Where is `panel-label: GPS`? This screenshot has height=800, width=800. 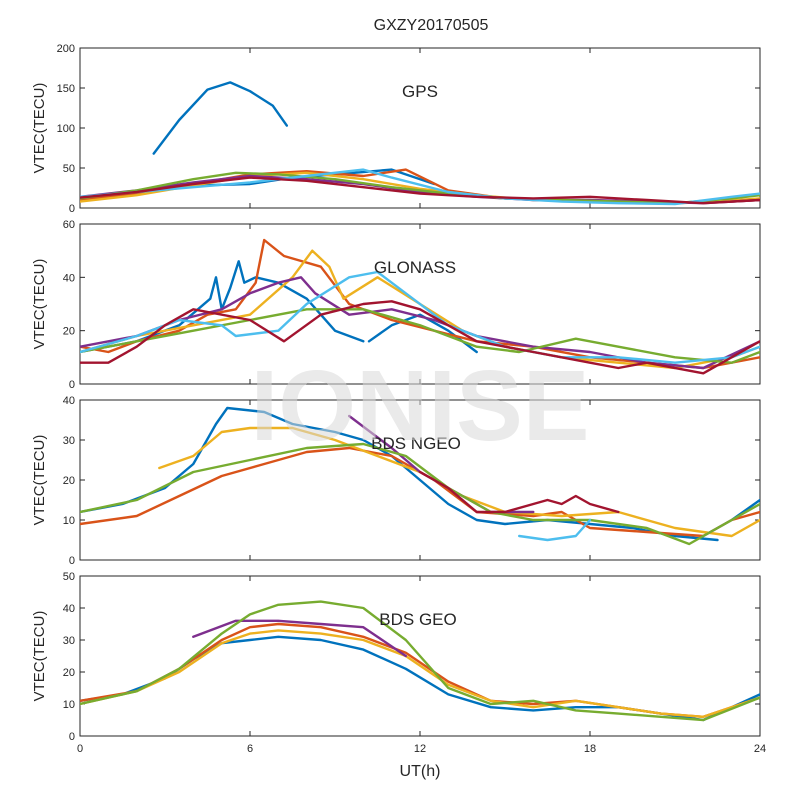
panel-label: GPS is located at coordinates (420, 91).